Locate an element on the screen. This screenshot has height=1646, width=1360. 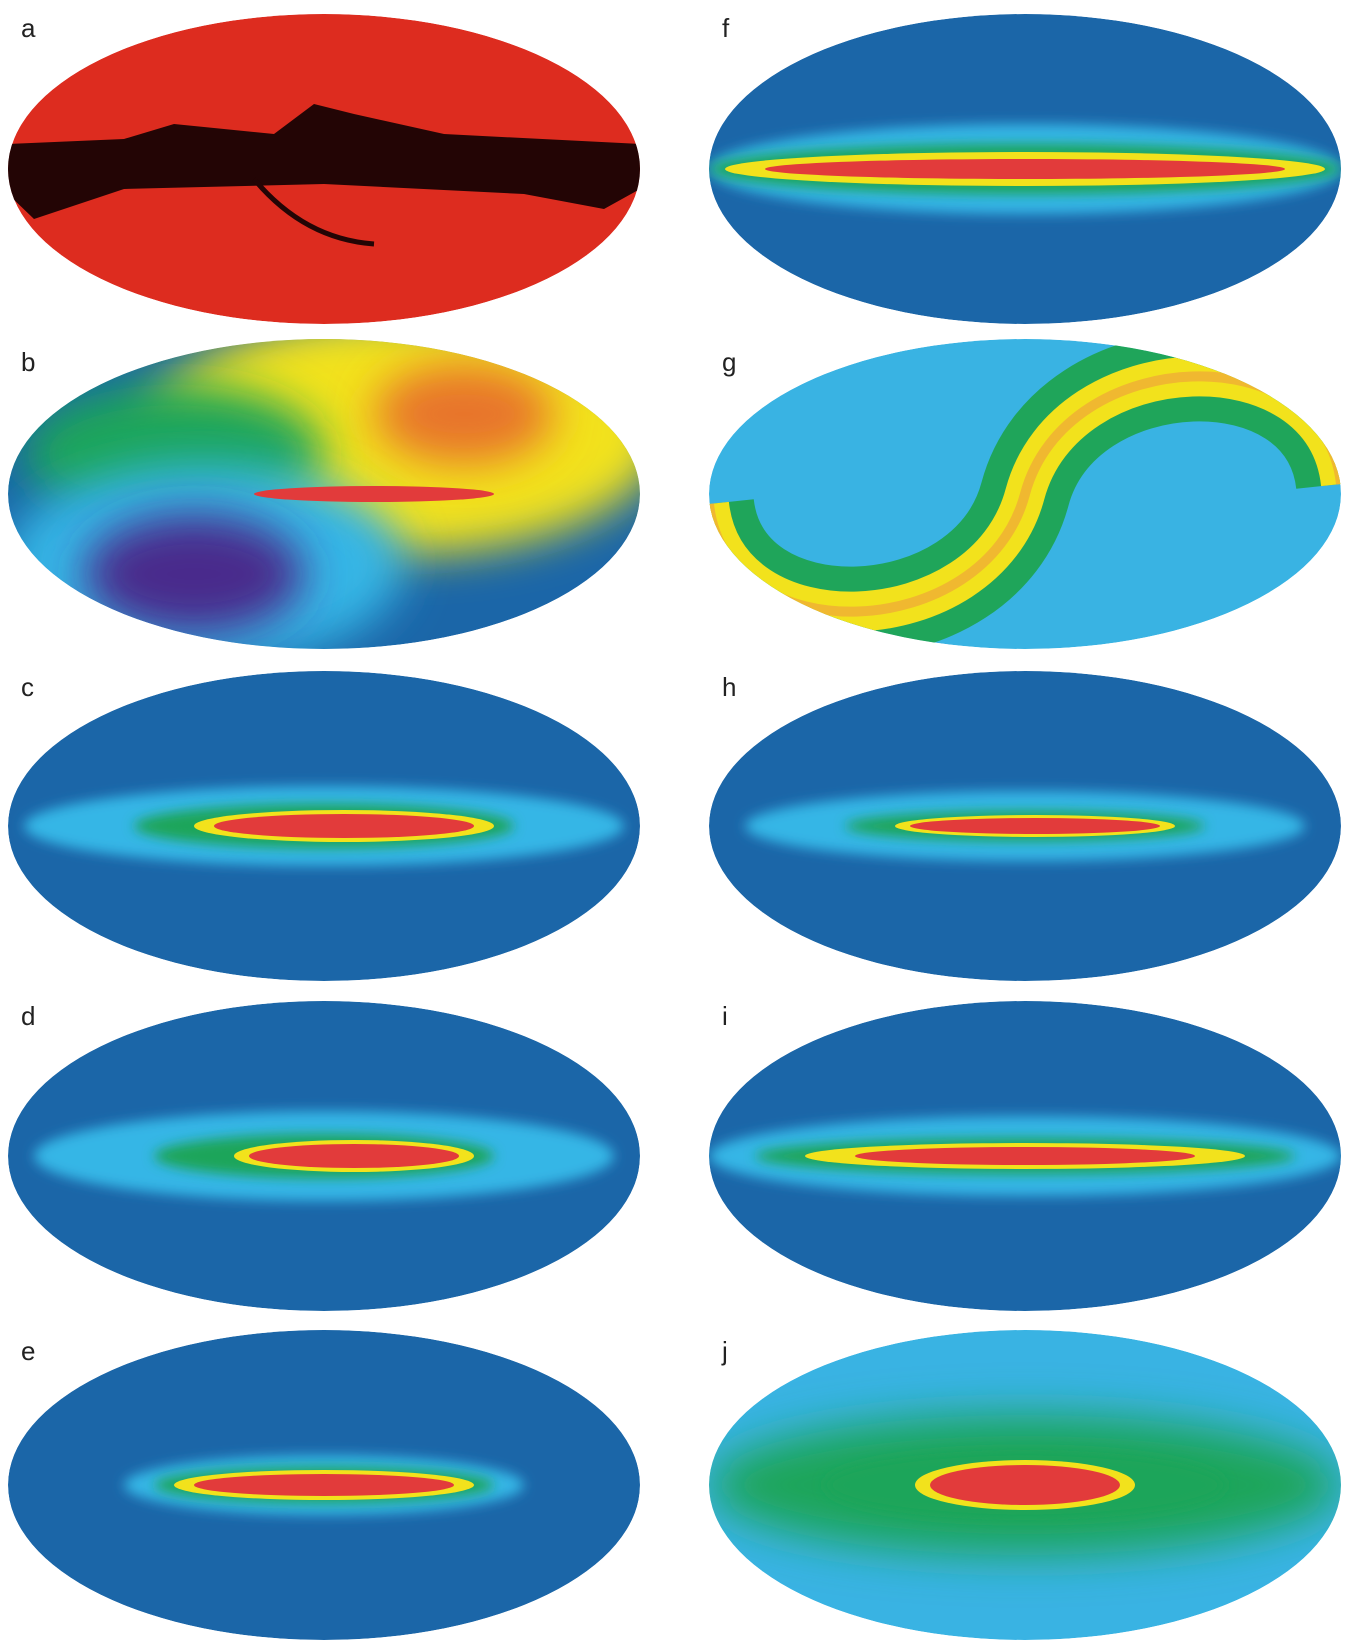
panel-label: f is located at coordinates (726, 28).